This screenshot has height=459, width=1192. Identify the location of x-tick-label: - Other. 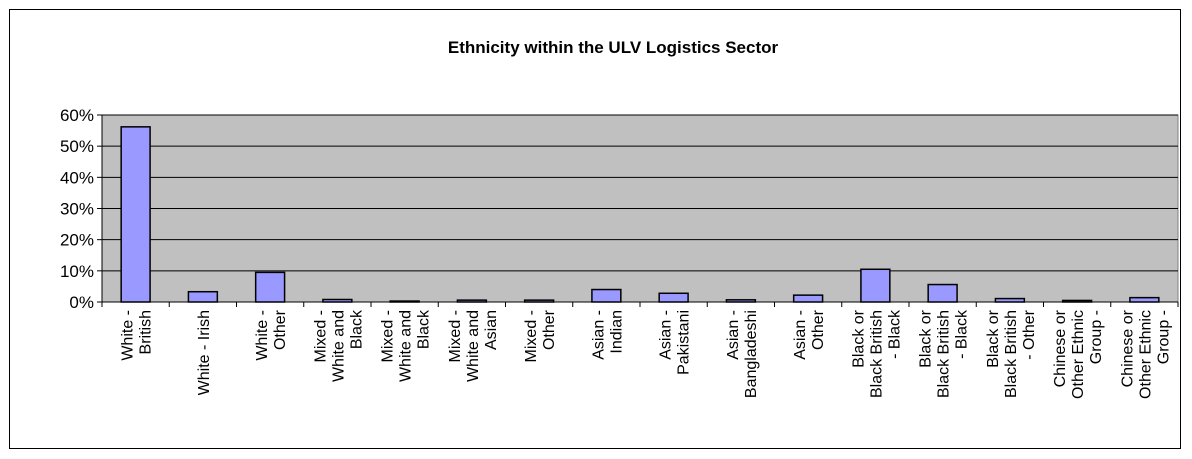
(1029, 334).